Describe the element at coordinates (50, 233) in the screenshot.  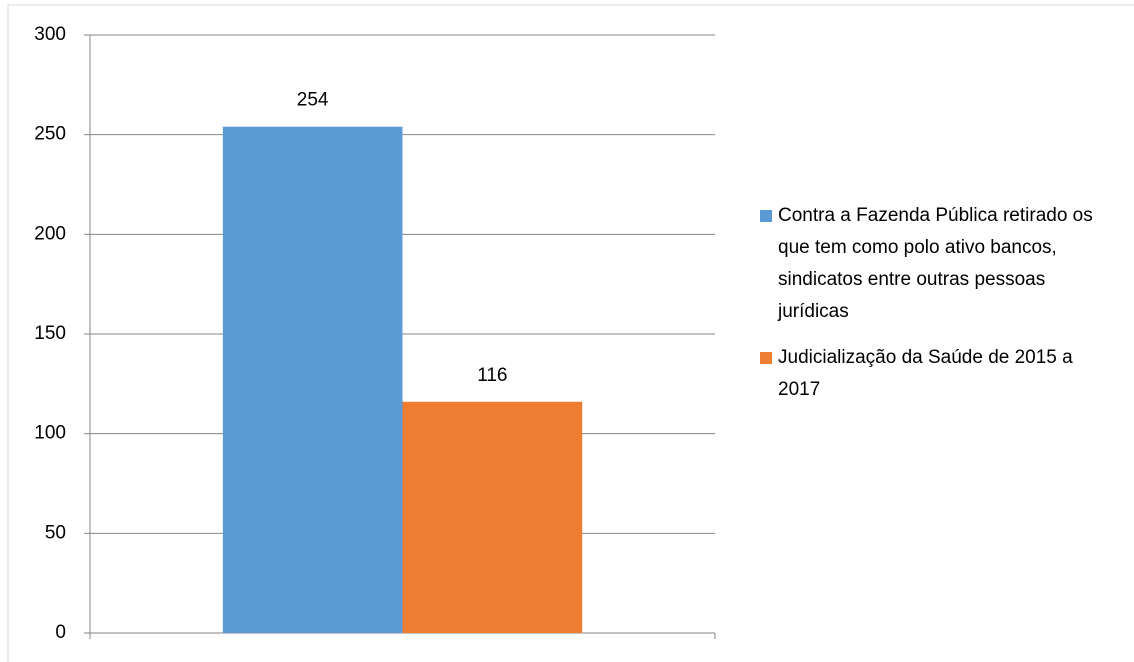
I see `y-tick-label: 200` at that location.